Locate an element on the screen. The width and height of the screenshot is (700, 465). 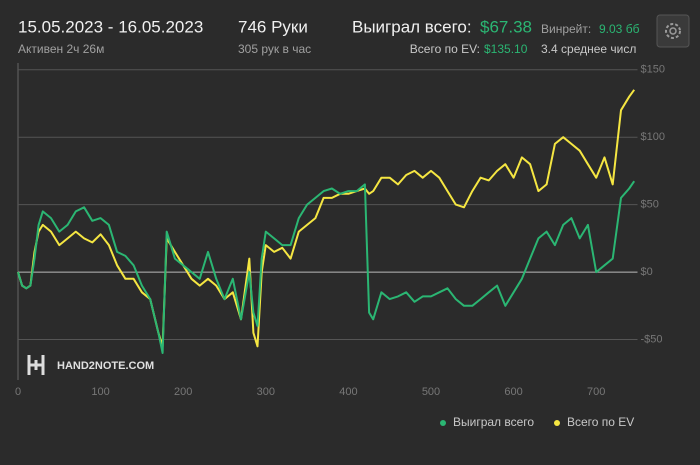
y-tick-label: $50 is located at coordinates (650, 205).